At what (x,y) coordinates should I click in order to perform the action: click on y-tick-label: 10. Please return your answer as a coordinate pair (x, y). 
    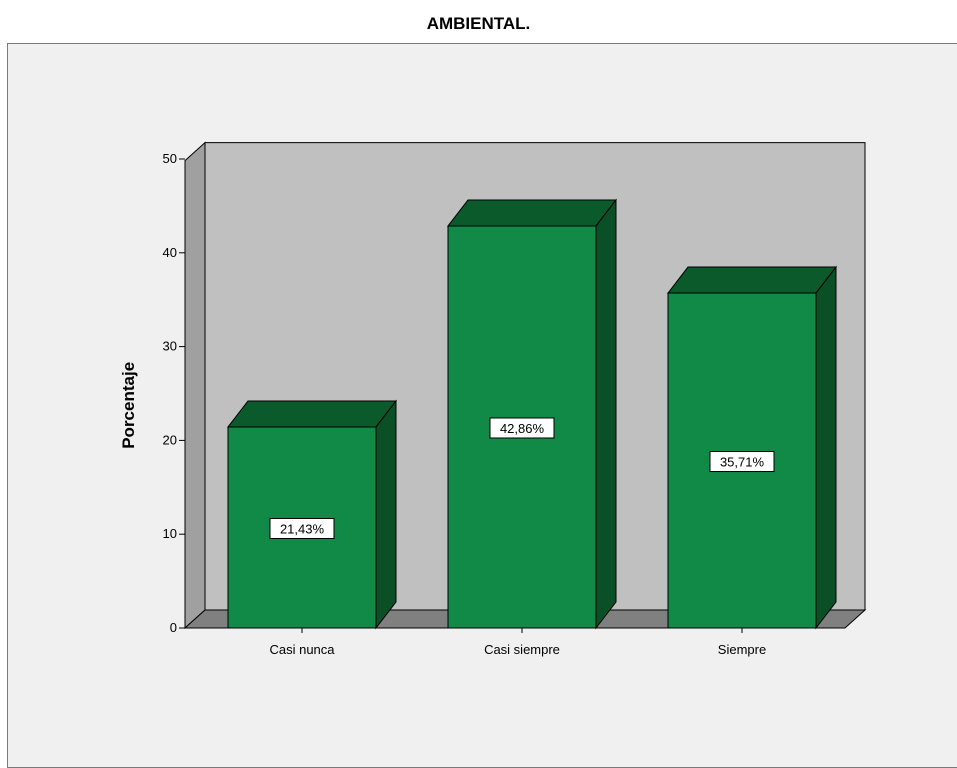
    Looking at the image, I should click on (170, 533).